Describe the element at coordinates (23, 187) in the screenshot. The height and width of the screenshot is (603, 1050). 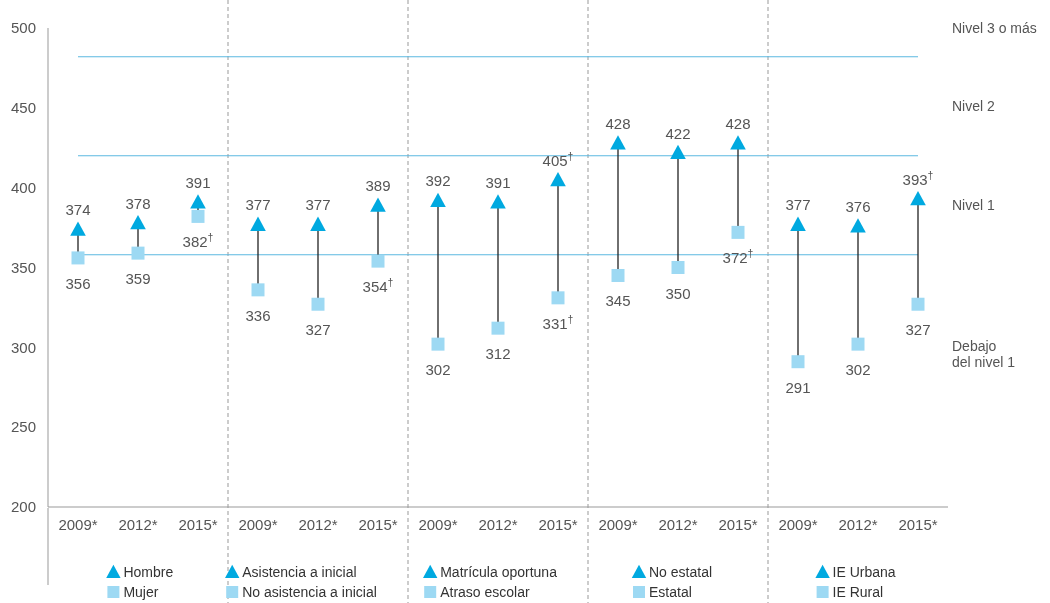
I see `y-tick-label: 400` at that location.